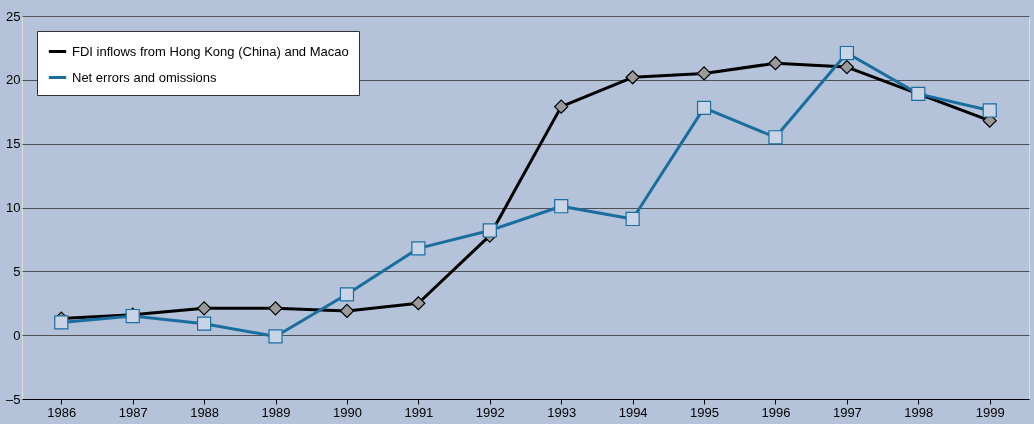 The image size is (1034, 424). What do you see at coordinates (990, 412) in the screenshot?
I see `x-tick-label: 1999` at bounding box center [990, 412].